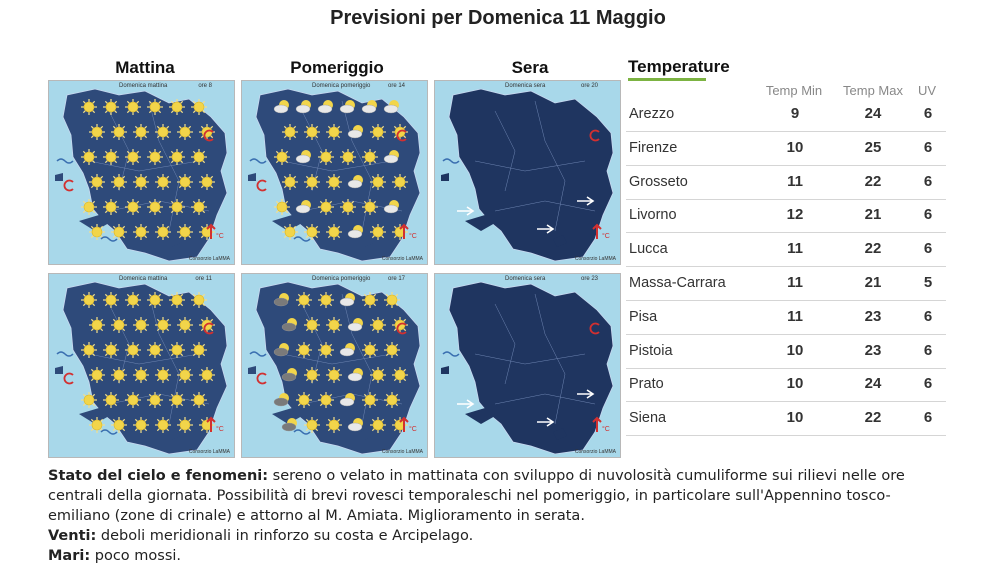 This screenshot has height=571, width=996. Describe the element at coordinates (795, 113) in the screenshot. I see `temp-min-value: 9` at that location.